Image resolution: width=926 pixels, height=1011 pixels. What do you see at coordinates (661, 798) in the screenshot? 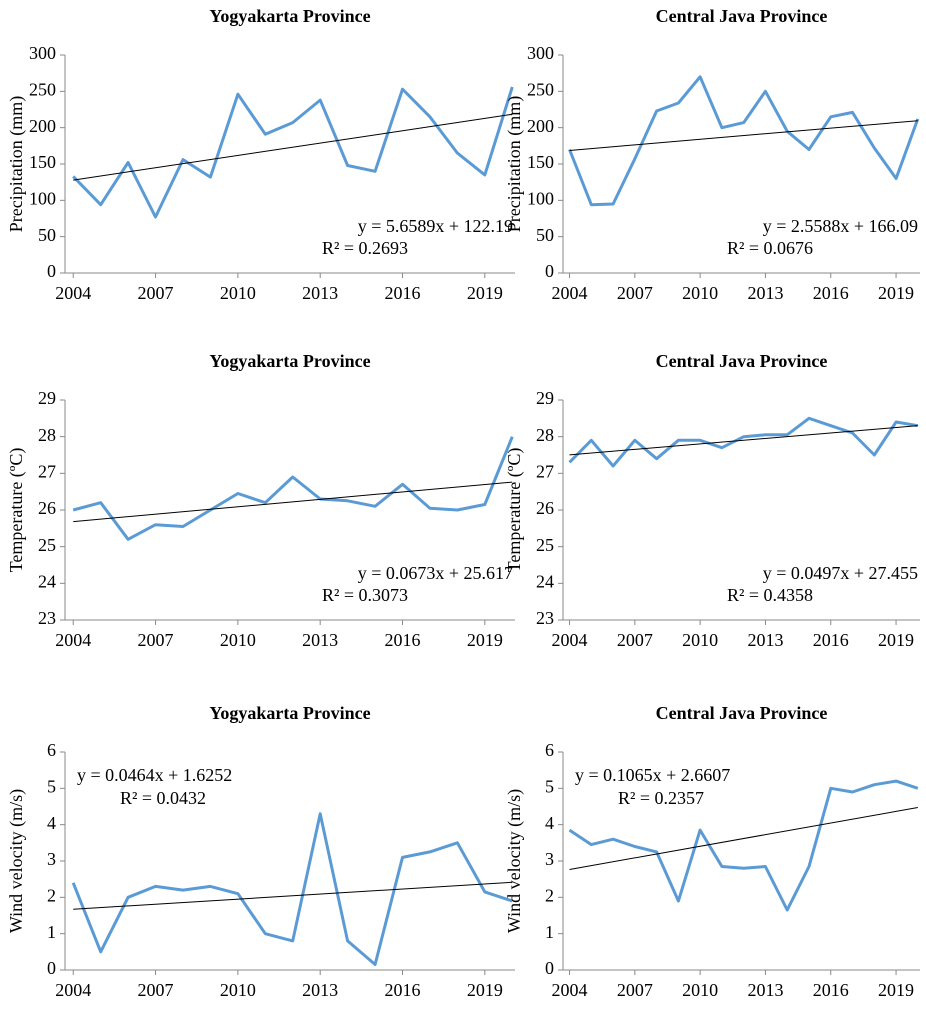
I see `trend-r-squared: R² = 0.2357` at bounding box center [661, 798].